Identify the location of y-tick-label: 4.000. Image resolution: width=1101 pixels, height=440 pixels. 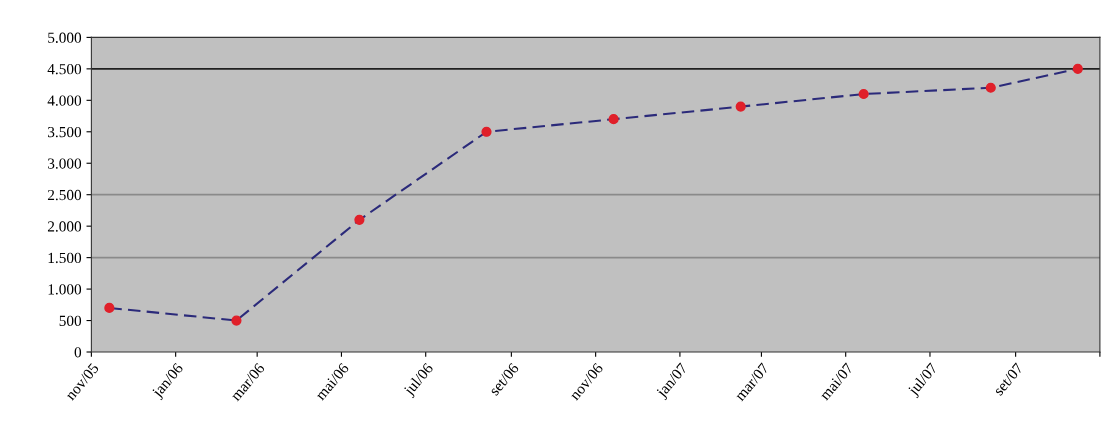
(64, 100).